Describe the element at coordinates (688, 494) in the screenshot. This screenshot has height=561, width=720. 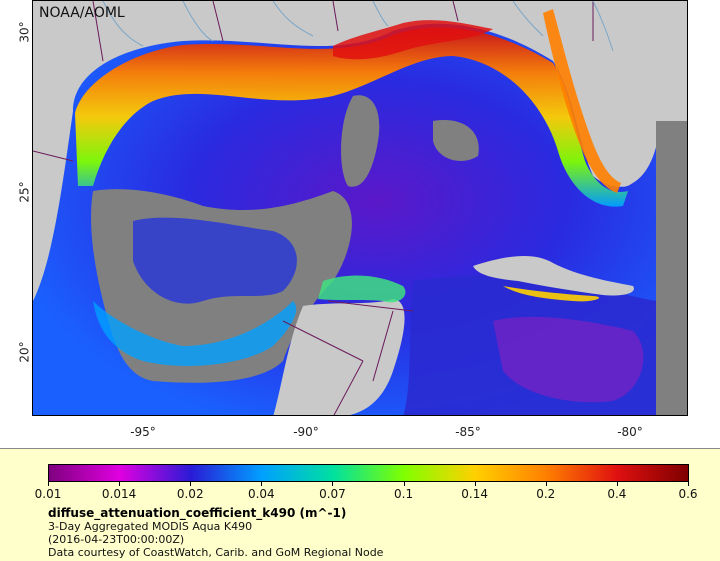
I see `colorbar-tick-label: 0.6` at that location.